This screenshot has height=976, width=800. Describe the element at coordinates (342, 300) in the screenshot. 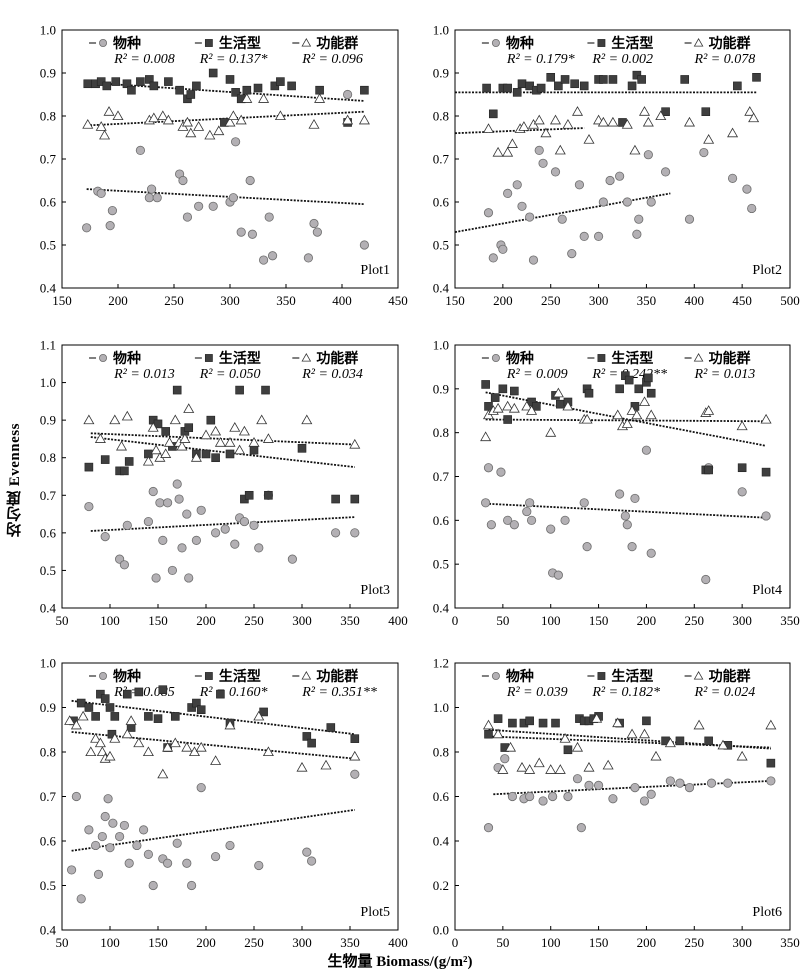

I see `x-tick-label: 400` at that location.